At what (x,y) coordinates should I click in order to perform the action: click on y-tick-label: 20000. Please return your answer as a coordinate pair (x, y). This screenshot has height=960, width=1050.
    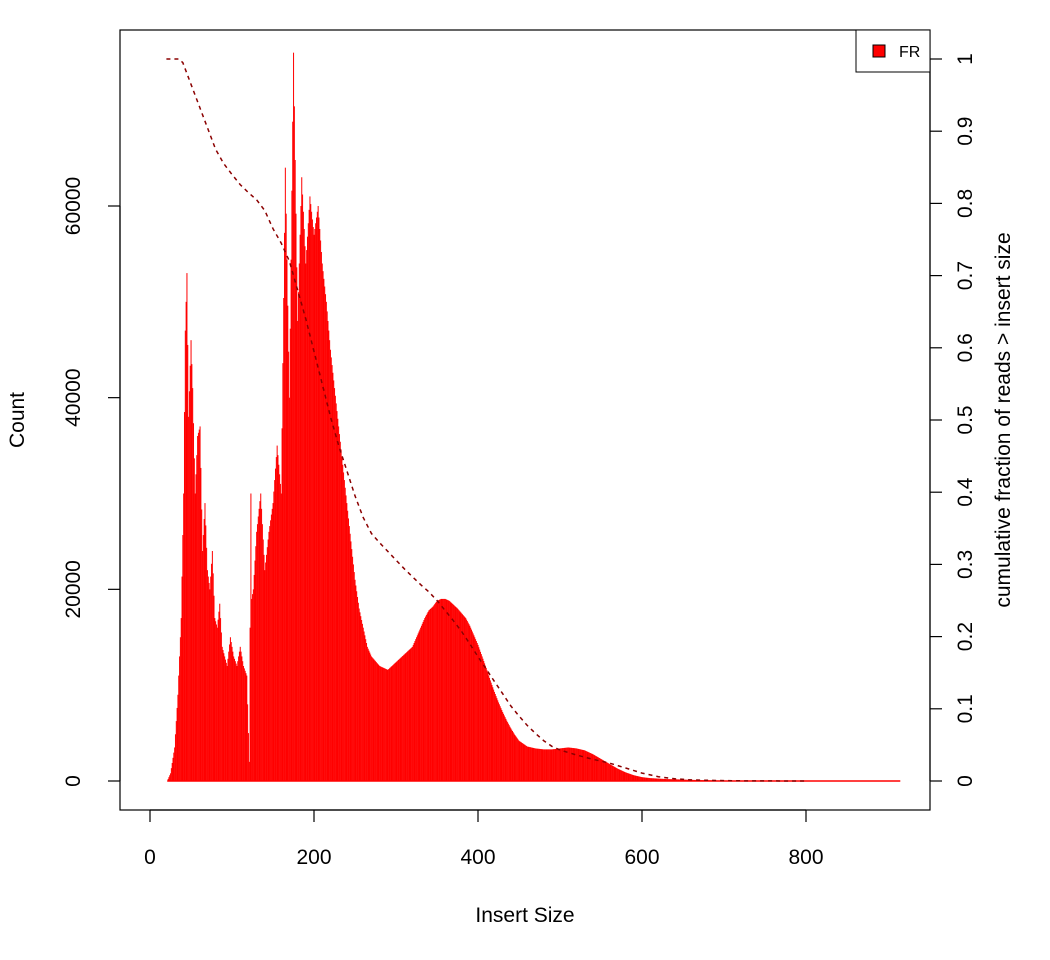
    Looking at the image, I should click on (73, 589).